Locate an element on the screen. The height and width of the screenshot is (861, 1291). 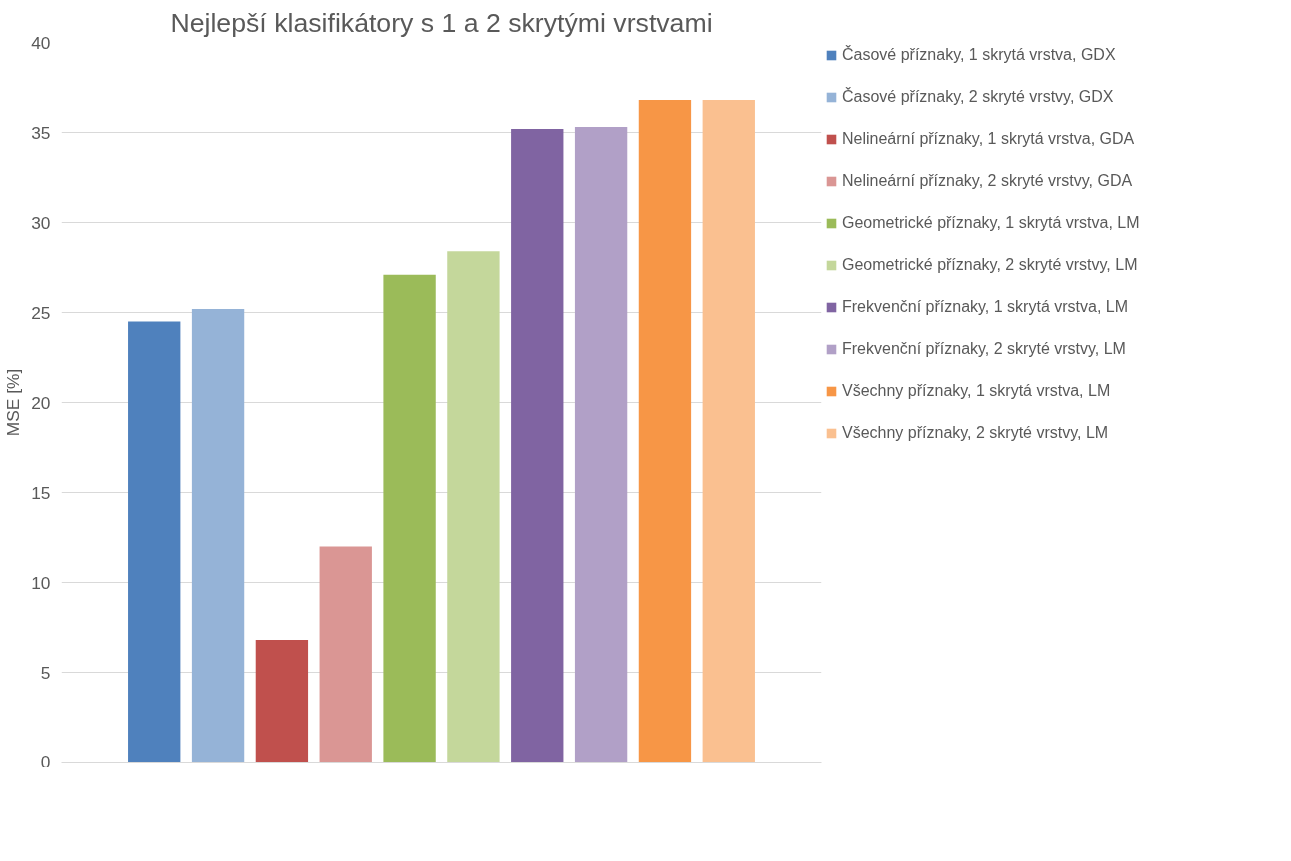
legend-label: Geometrické příznaky, 2 skryté vrstvy, LM is located at coordinates (990, 265).